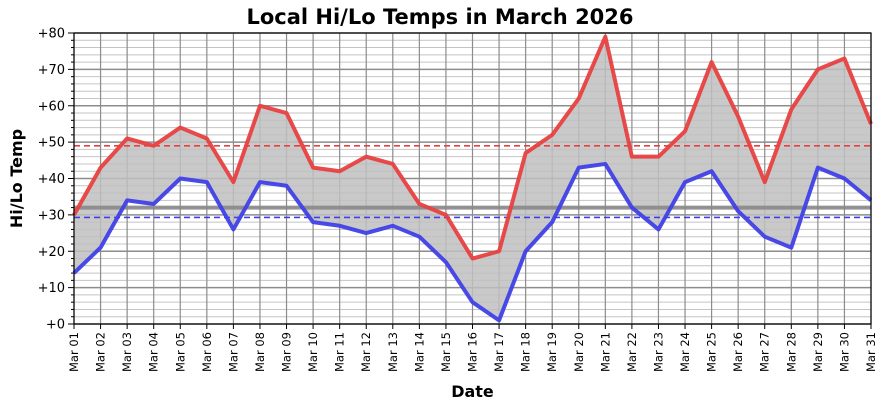 This screenshot has height=400, width=880. Describe the element at coordinates (472, 391) in the screenshot. I see `x-axis-label: Date` at that location.